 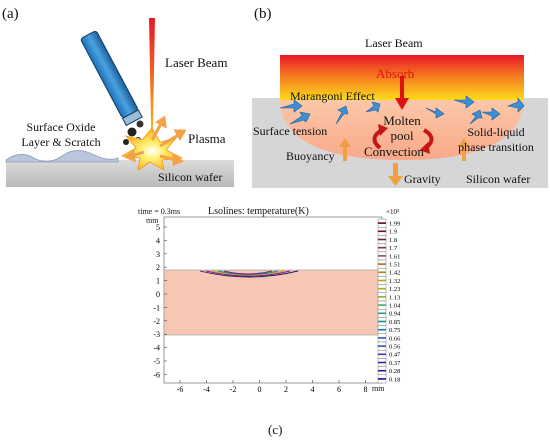 I want to click on x-tick-label: 8, so click(x=366, y=389).